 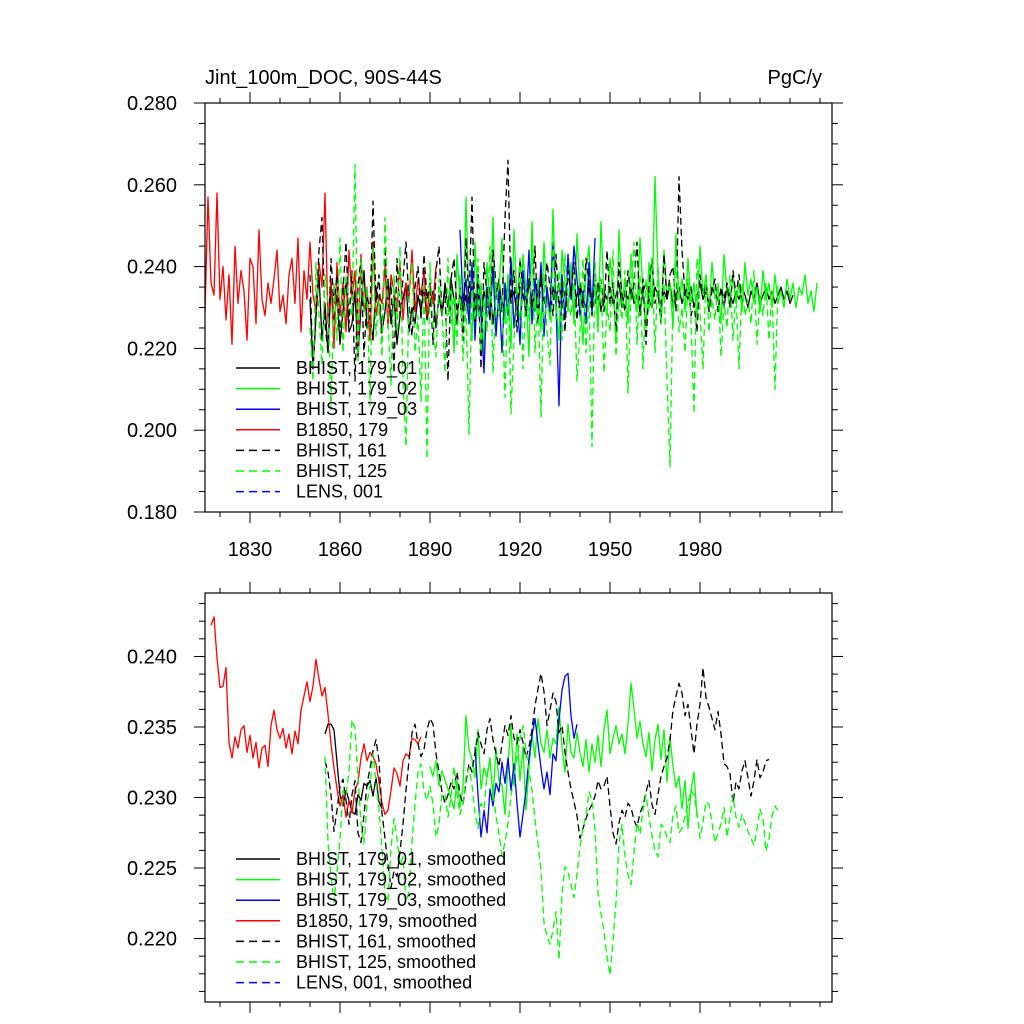 What do you see at coordinates (152, 940) in the screenshot?
I see `bottom-y-tick-label: 0.220` at bounding box center [152, 940].